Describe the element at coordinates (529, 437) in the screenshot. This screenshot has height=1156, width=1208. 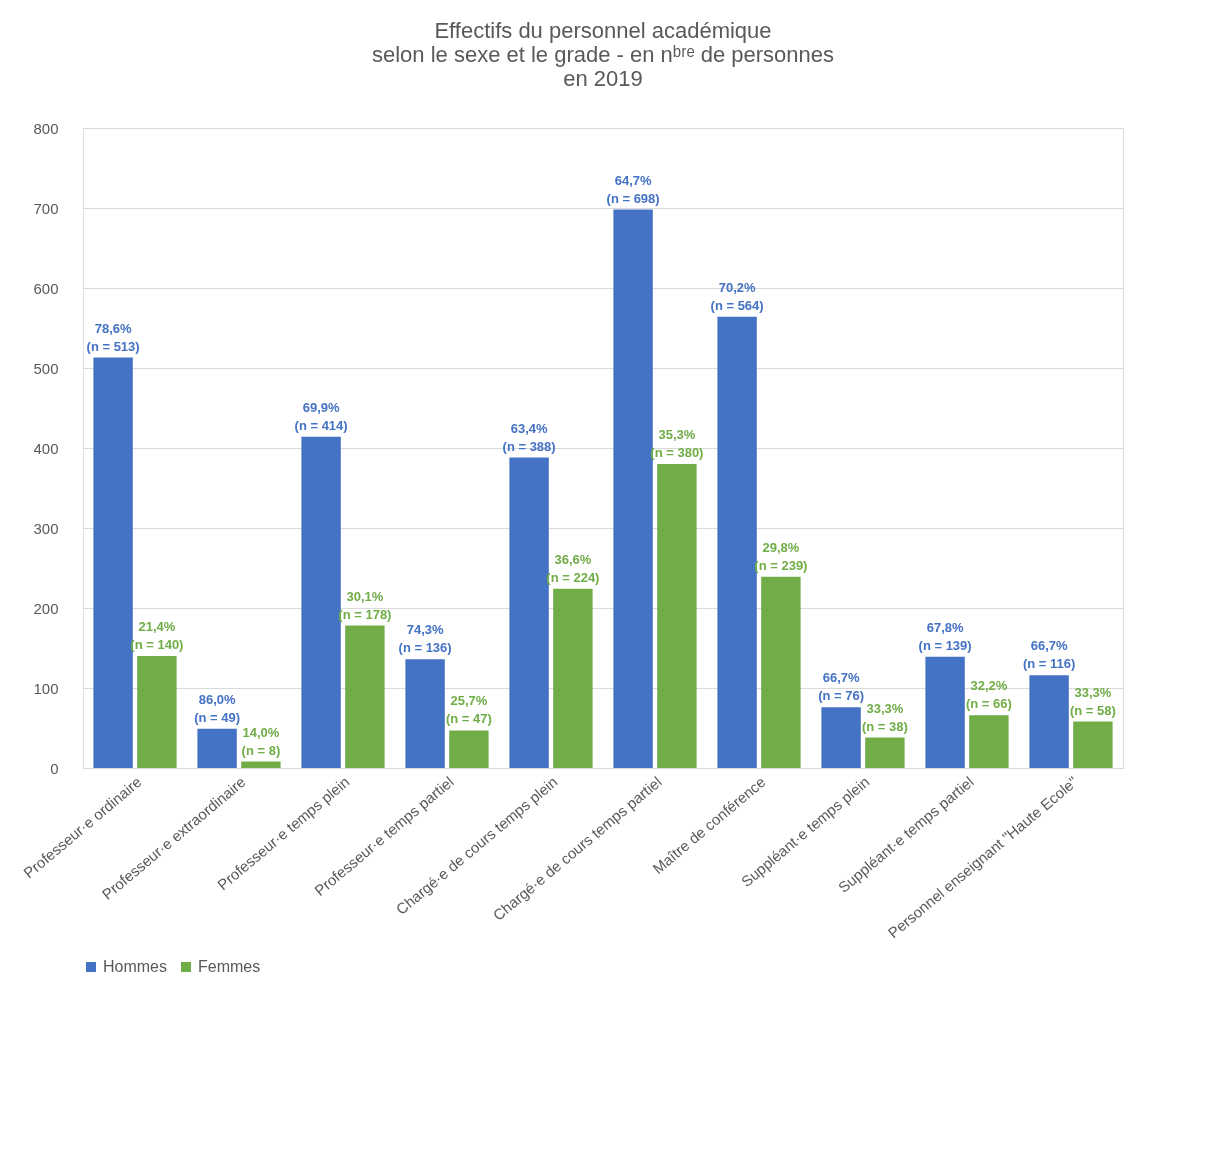
I see `text: 63,4% (n = 388)` at that location.